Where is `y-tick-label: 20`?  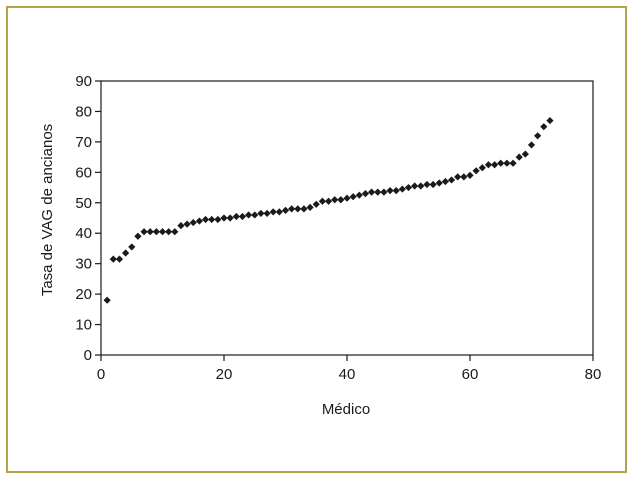 y-tick-label: 20 is located at coordinates (83, 294).